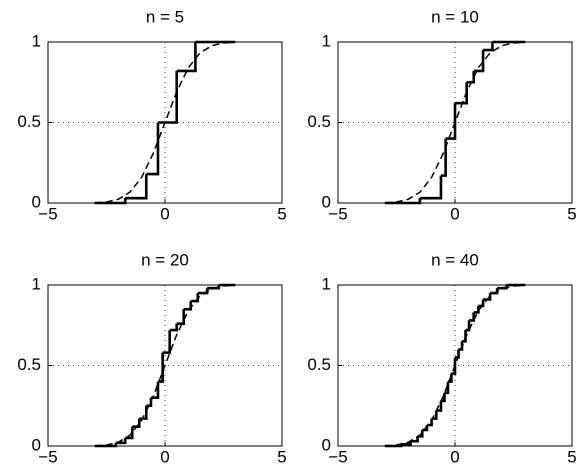  What do you see at coordinates (455, 259) in the screenshot?
I see `chart-title: n = 40` at bounding box center [455, 259].